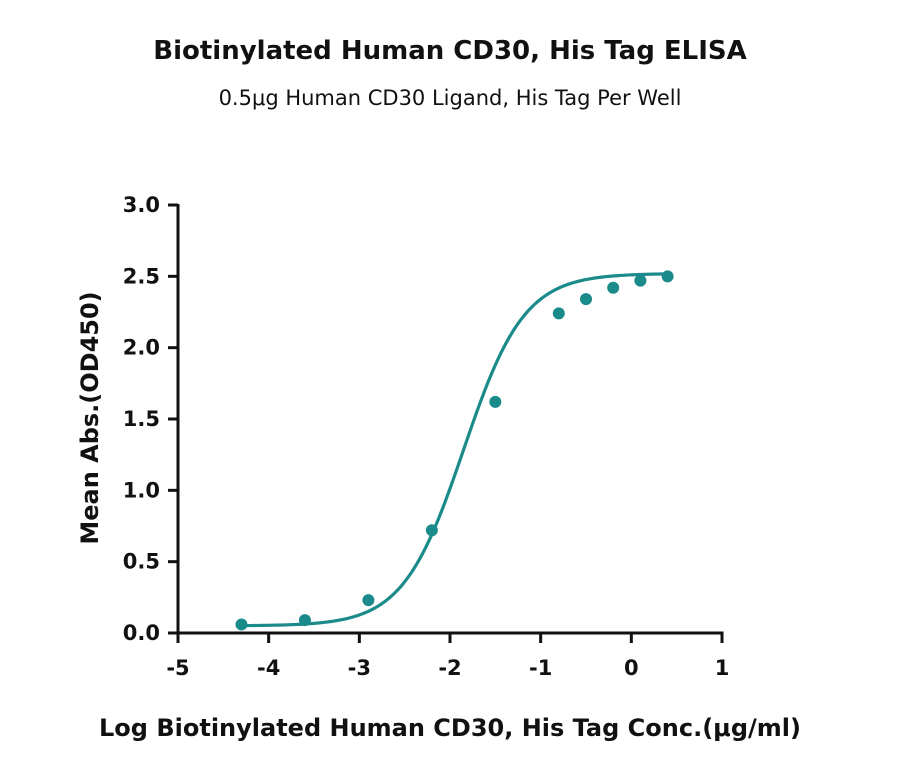 The width and height of the screenshot is (900, 773). I want to click on y-tick-label: 3.0, so click(141, 205).